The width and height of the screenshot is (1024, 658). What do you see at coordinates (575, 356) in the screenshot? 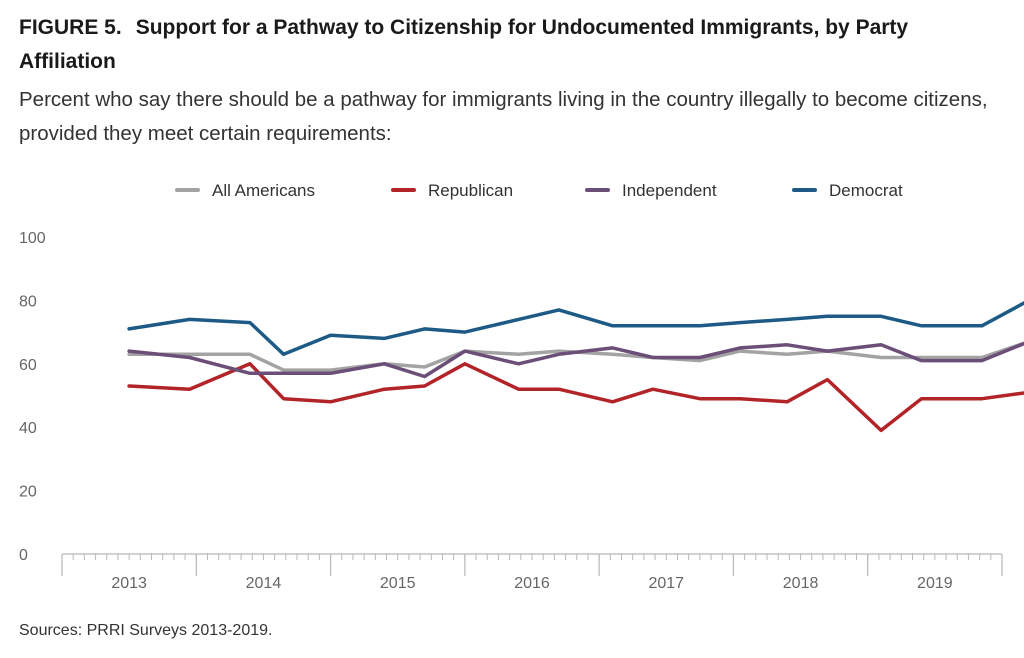
I see `series-line-all-americans` at bounding box center [575, 356].